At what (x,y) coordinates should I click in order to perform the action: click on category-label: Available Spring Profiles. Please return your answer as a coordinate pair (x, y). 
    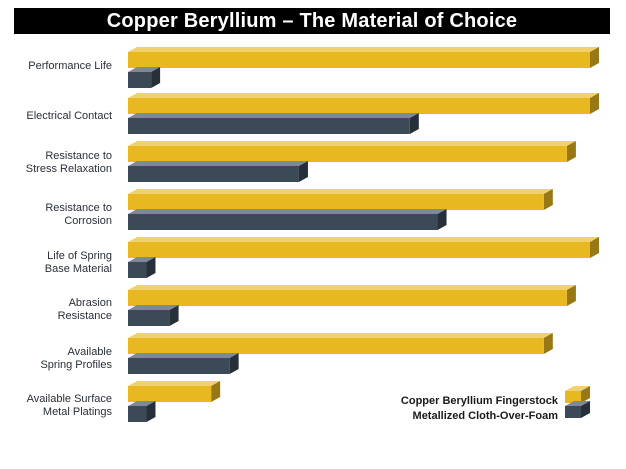
    Looking at the image, I should click on (76, 358).